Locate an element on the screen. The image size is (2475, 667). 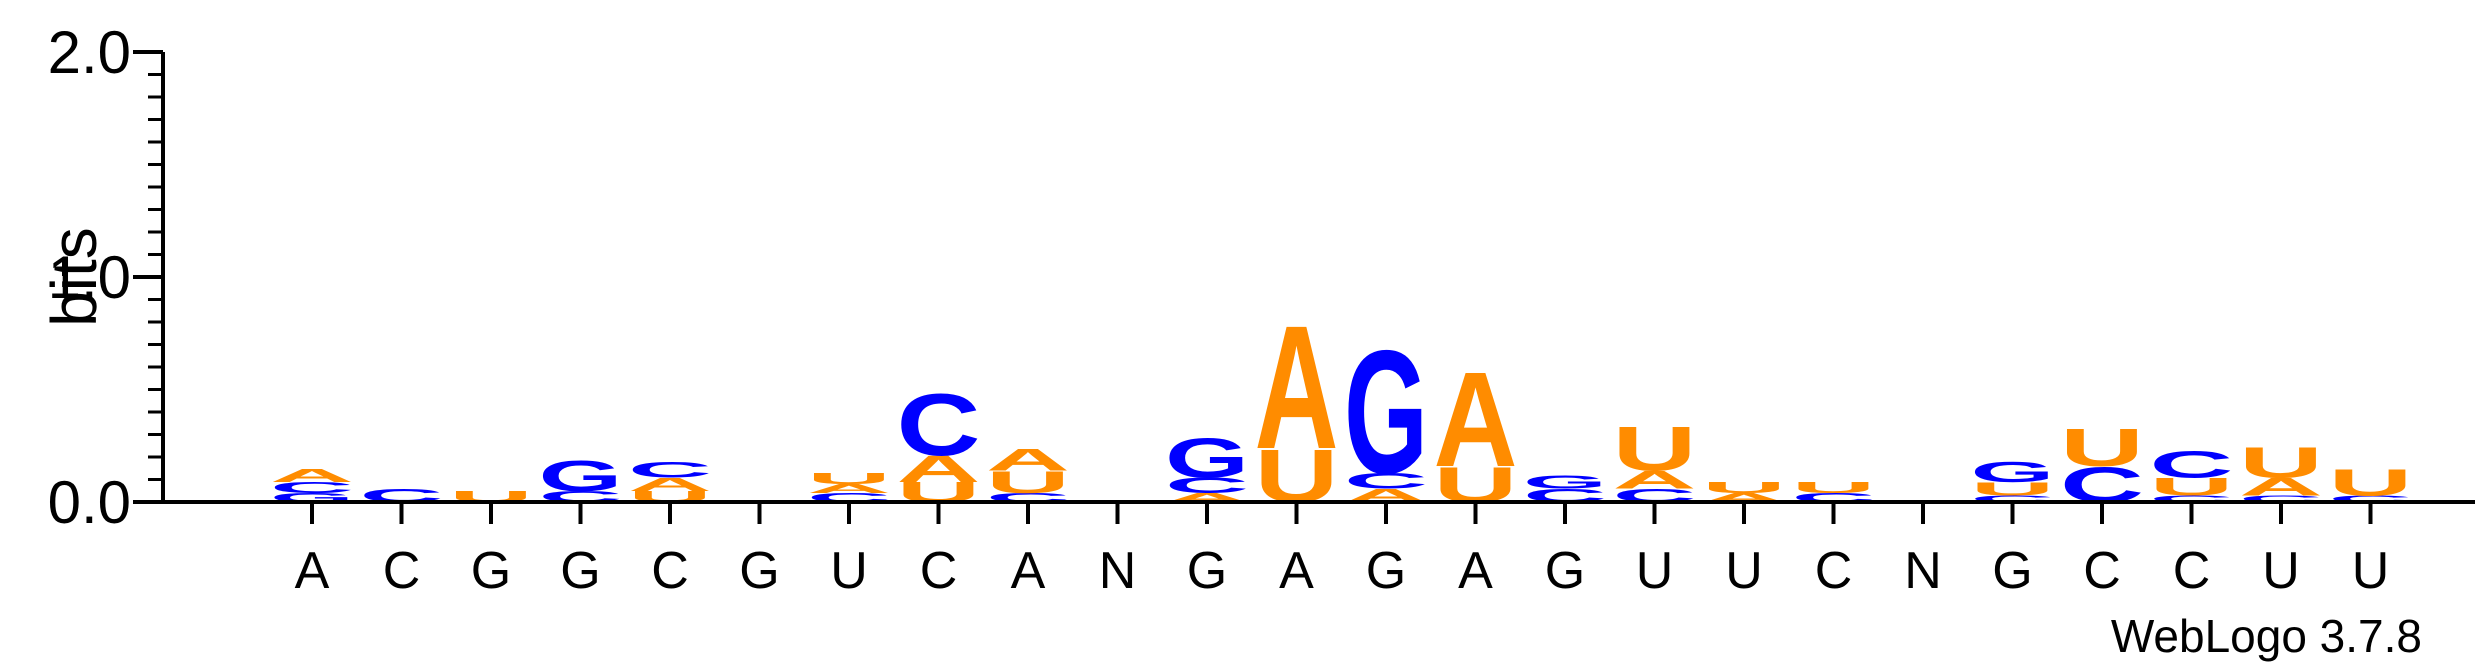
y-tick-label: 2.0 is located at coordinates (89, 52).